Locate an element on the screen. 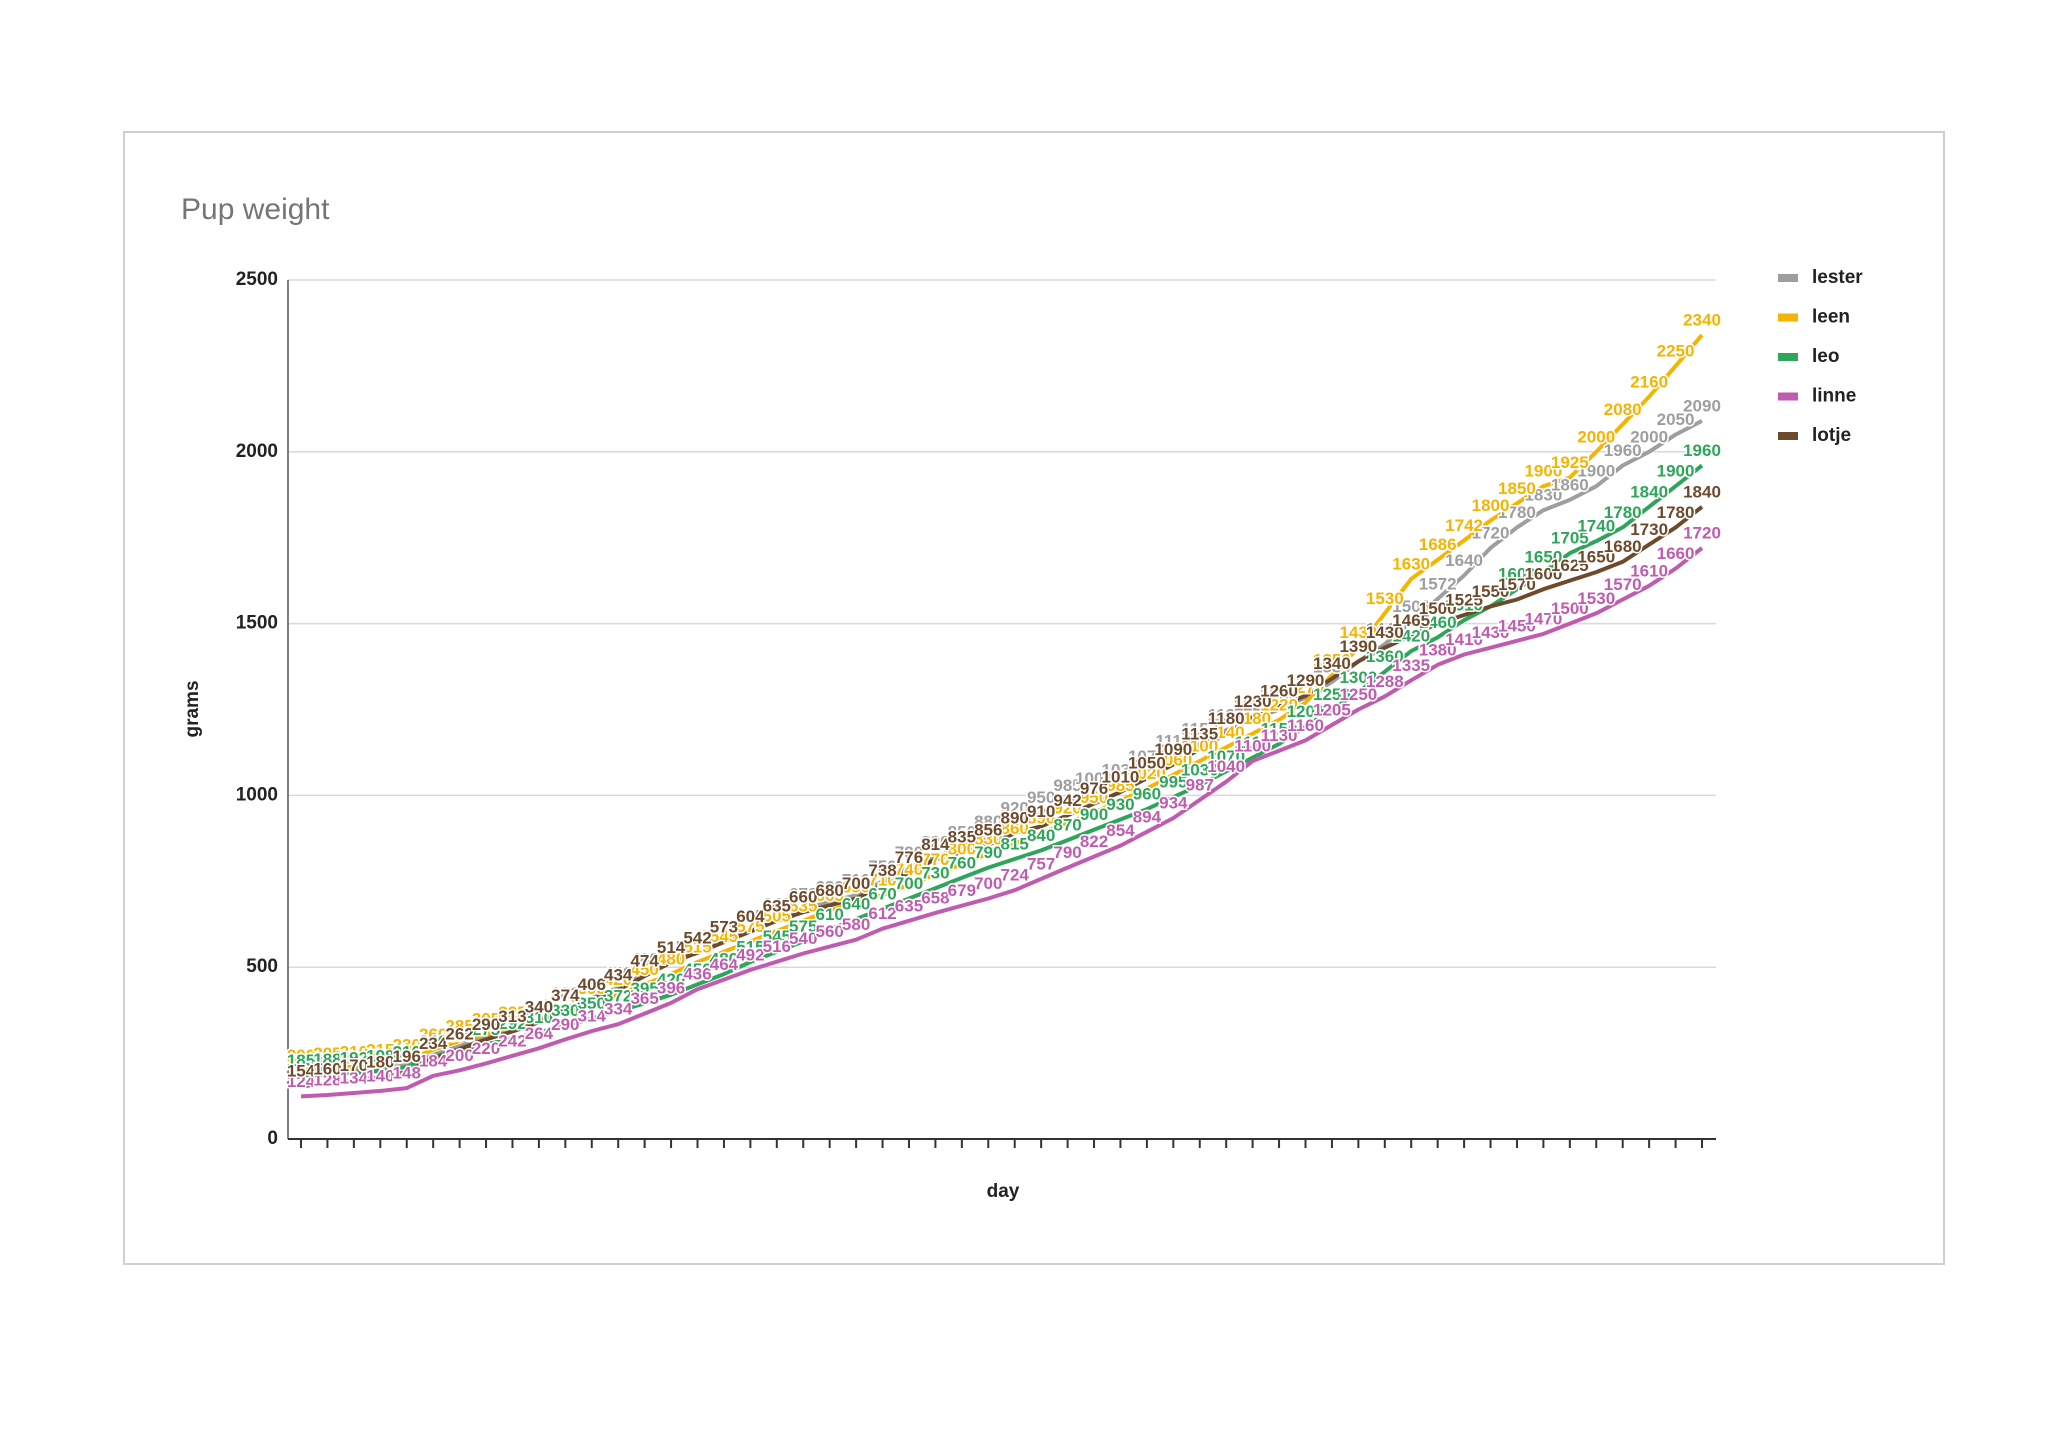 This screenshot has height=1447, width=2048. chart-title: Pup weight is located at coordinates (255, 209).